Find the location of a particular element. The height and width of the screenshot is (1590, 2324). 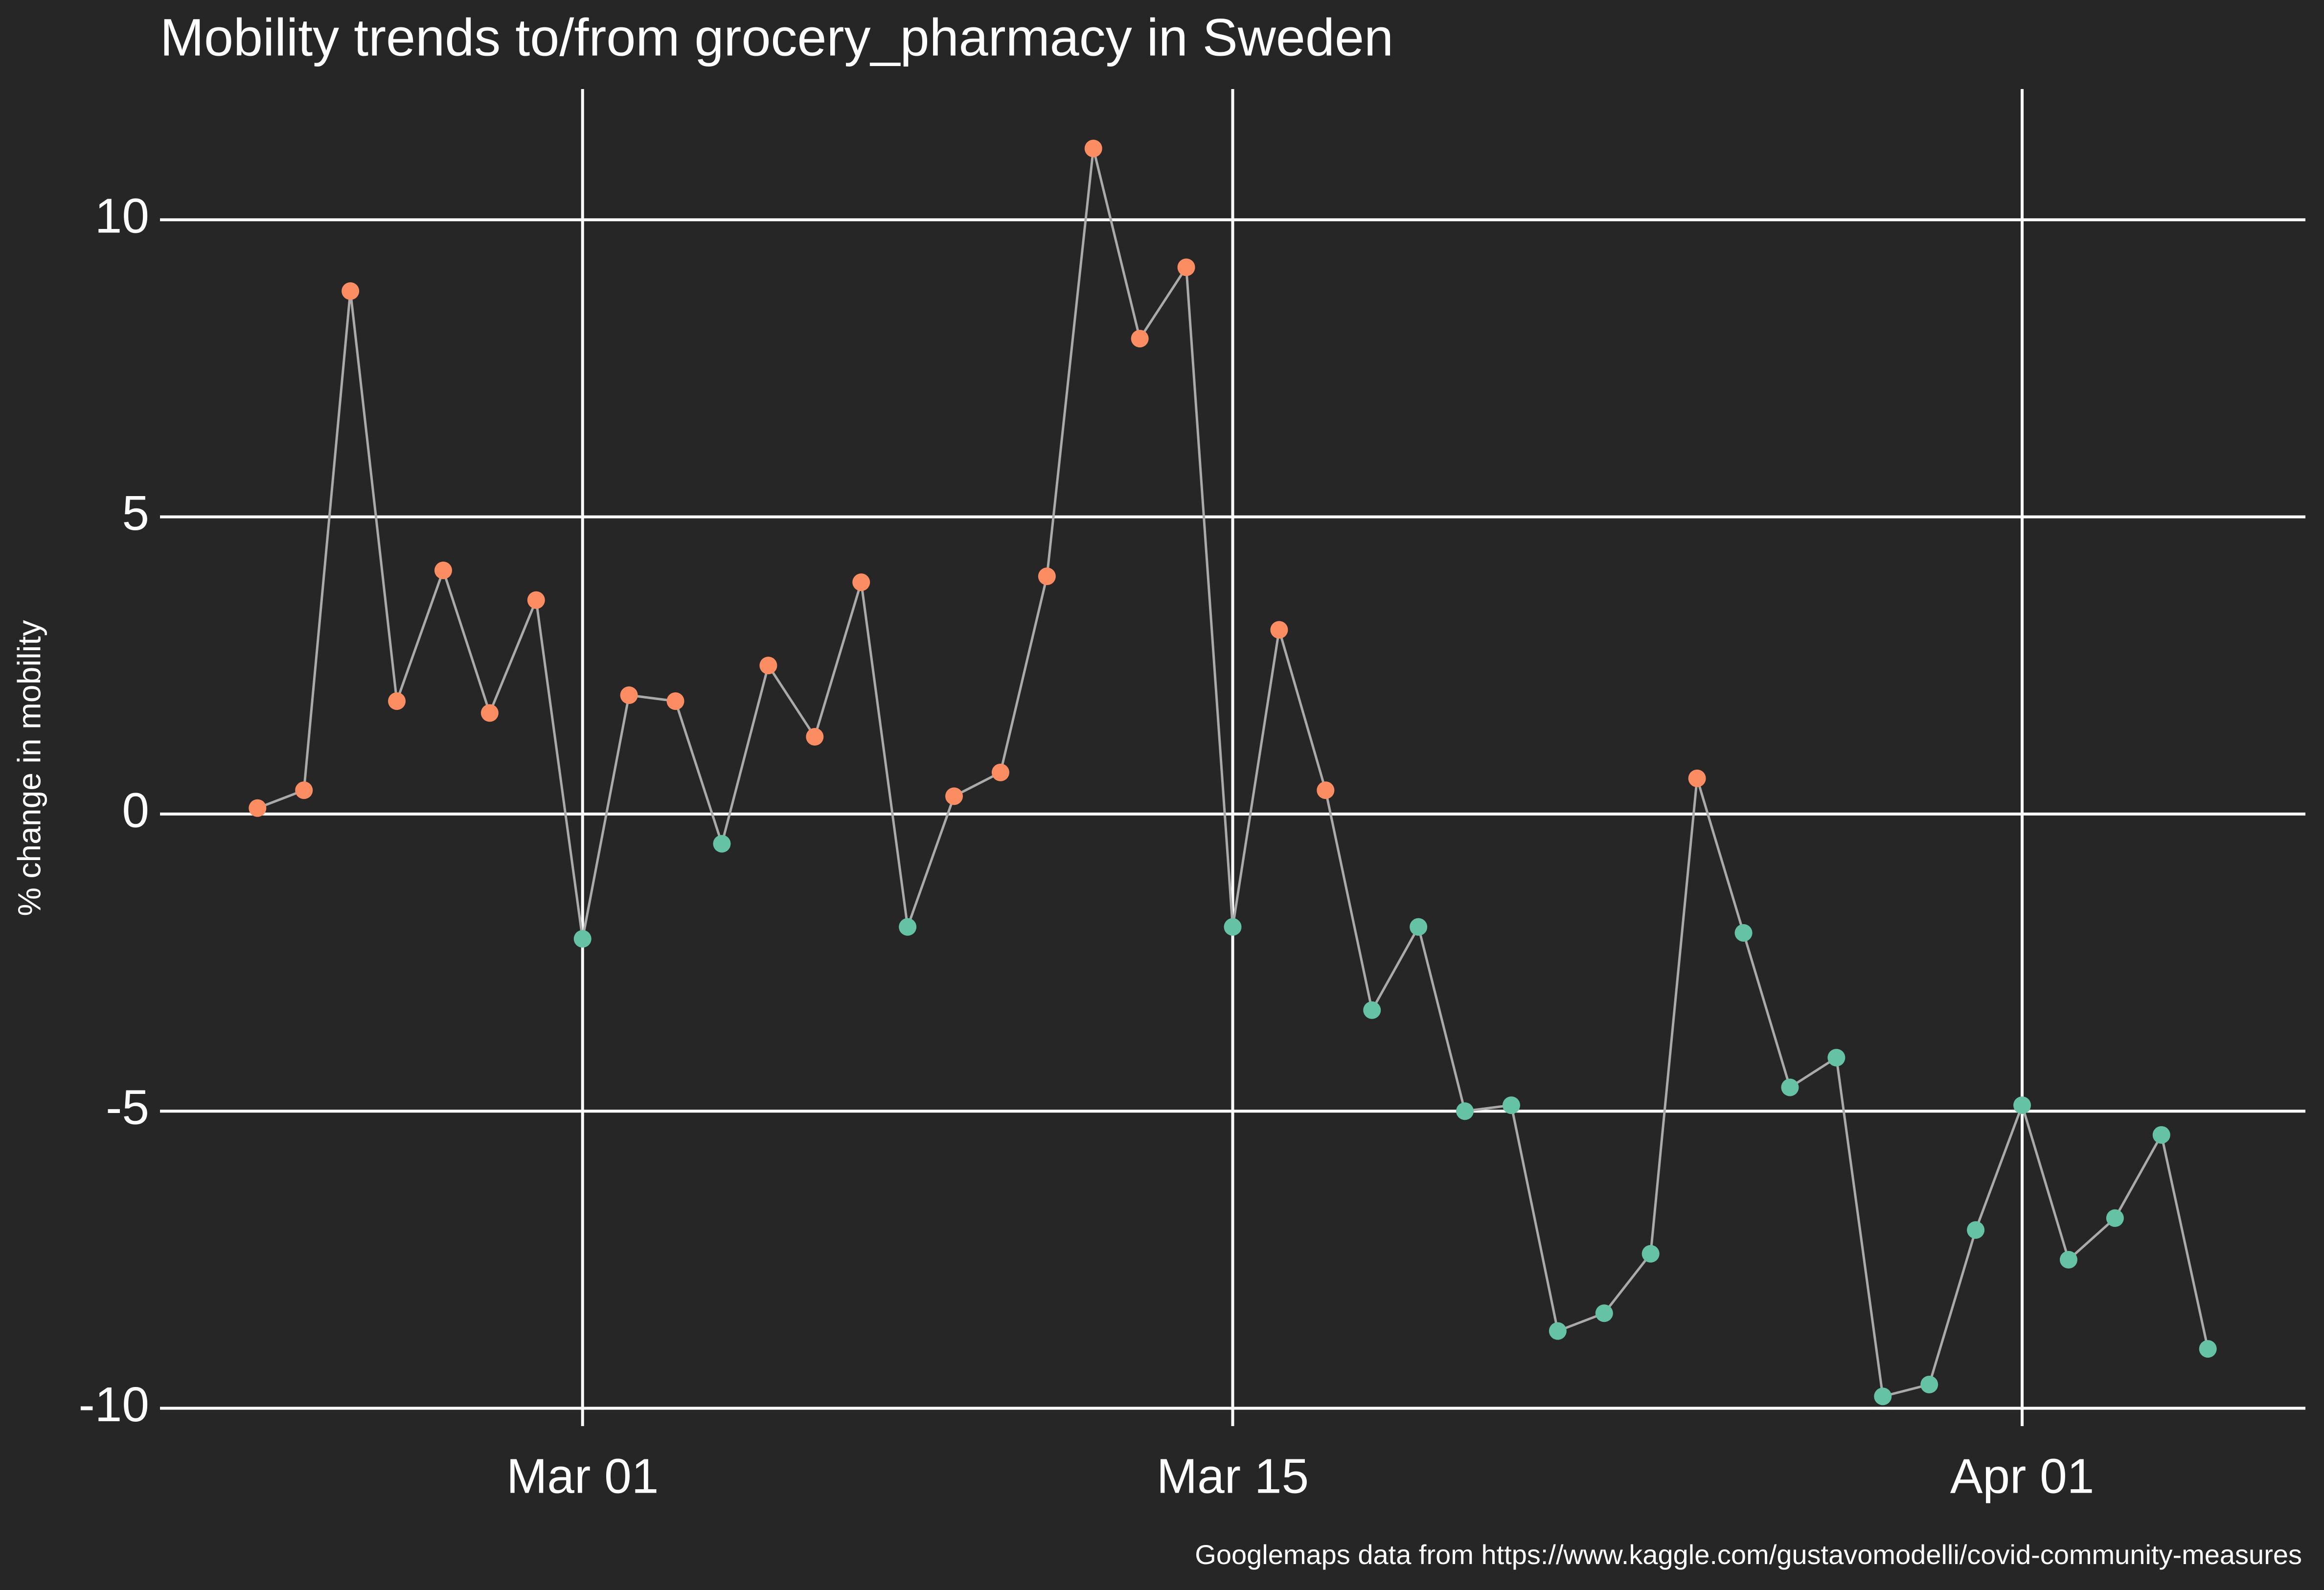

y-tick-label: 10 is located at coordinates (122, 217).